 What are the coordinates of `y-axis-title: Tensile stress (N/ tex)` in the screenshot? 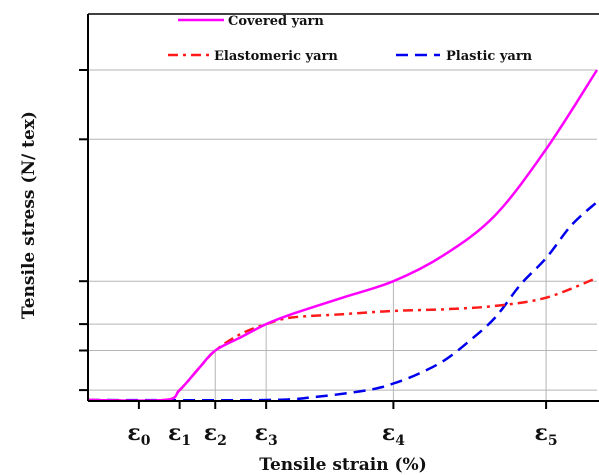 It's located at (29, 215).